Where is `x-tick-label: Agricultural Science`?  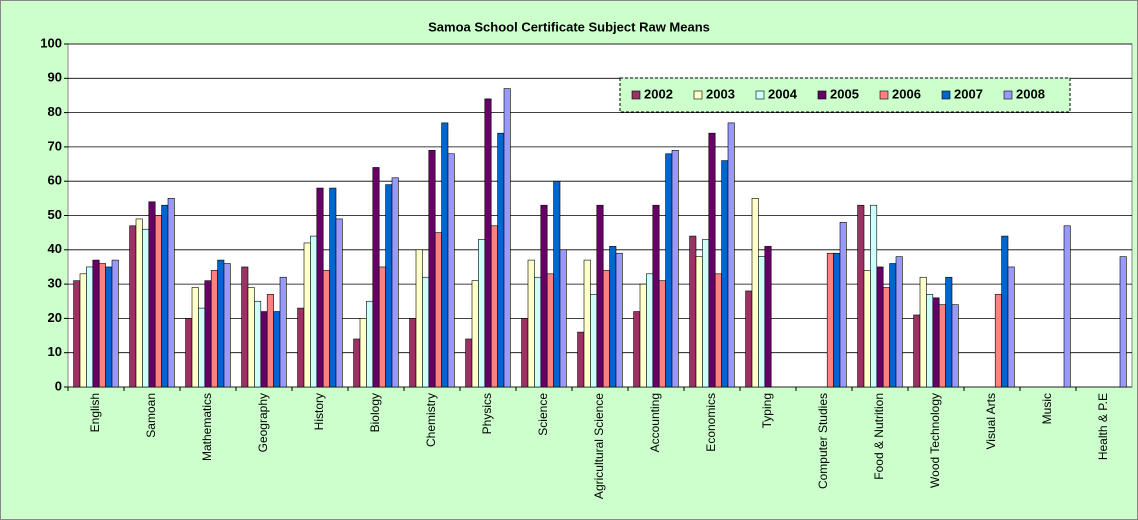 x-tick-label: Agricultural Science is located at coordinates (599, 446).